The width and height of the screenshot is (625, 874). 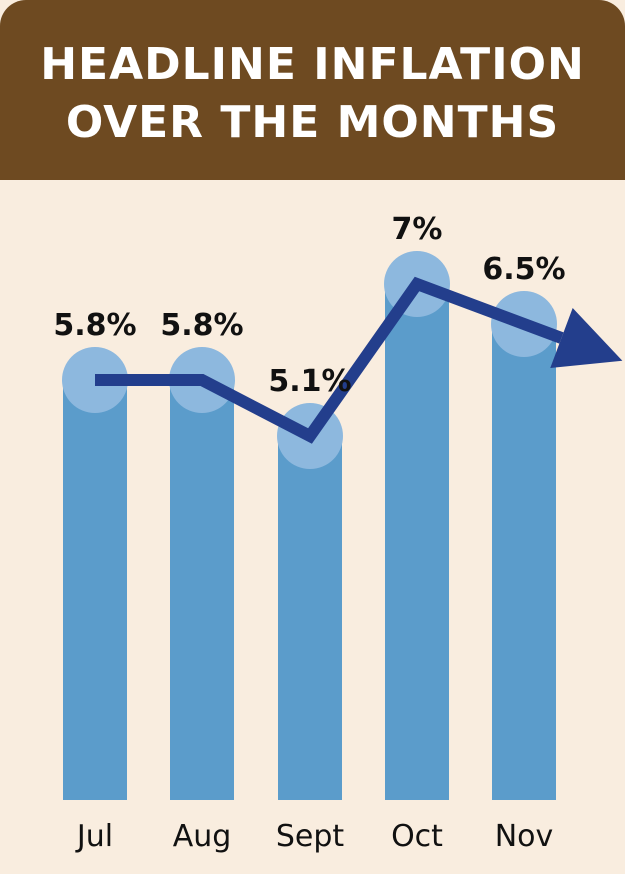 I want to click on x-tick-label-jul: Jul, so click(x=94, y=836).